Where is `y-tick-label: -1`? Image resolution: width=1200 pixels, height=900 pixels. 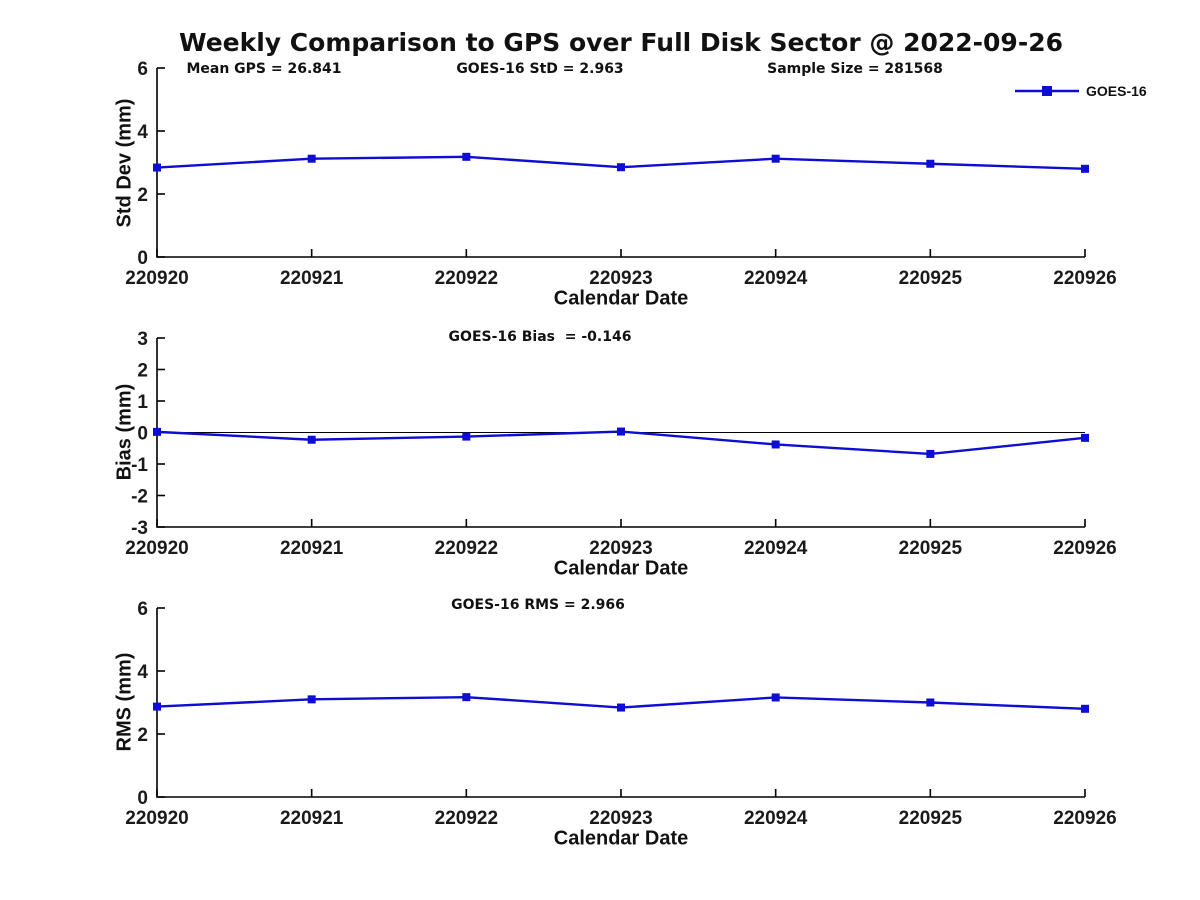
y-tick-label: -1 is located at coordinates (139, 465).